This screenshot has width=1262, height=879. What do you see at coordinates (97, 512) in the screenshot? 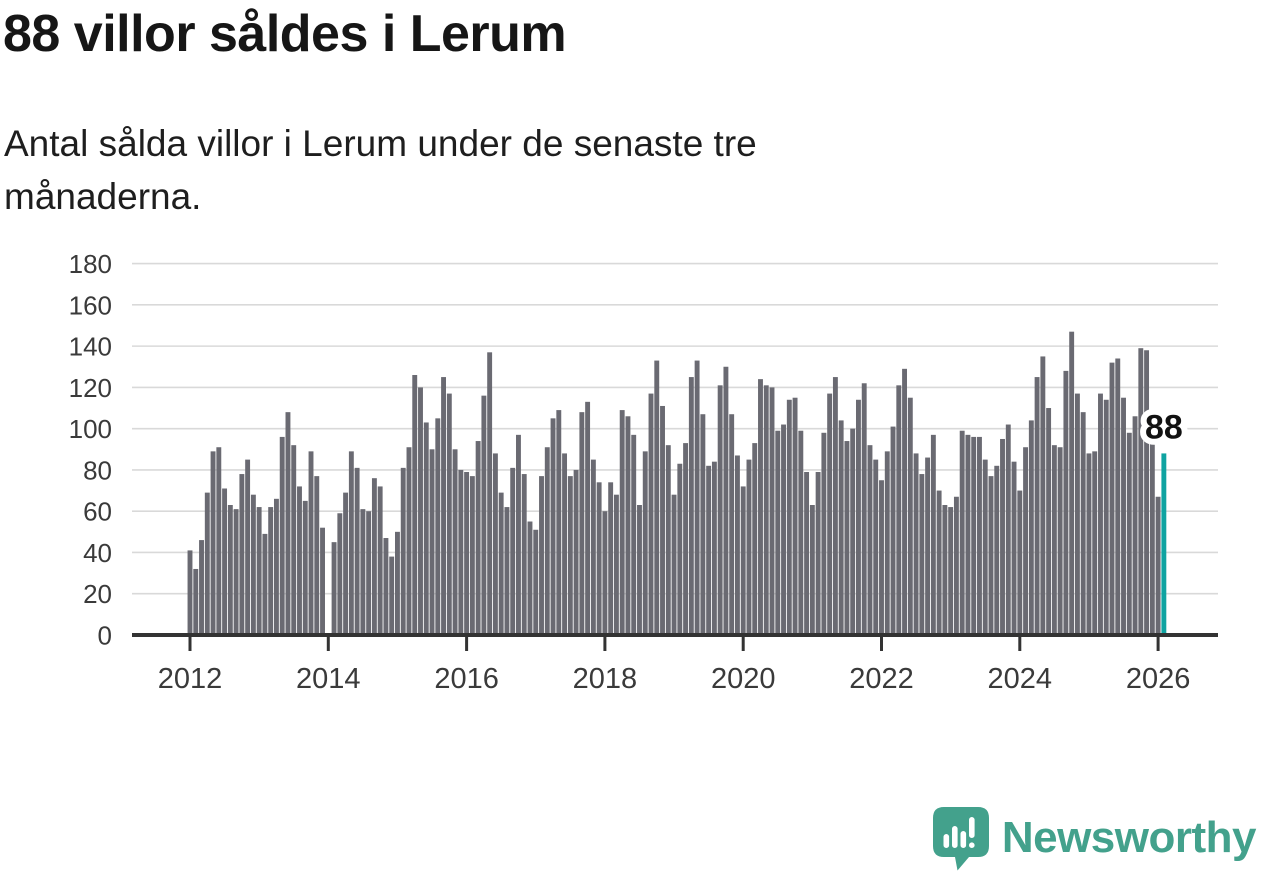
I see `y-axis-label: 60` at bounding box center [97, 512].